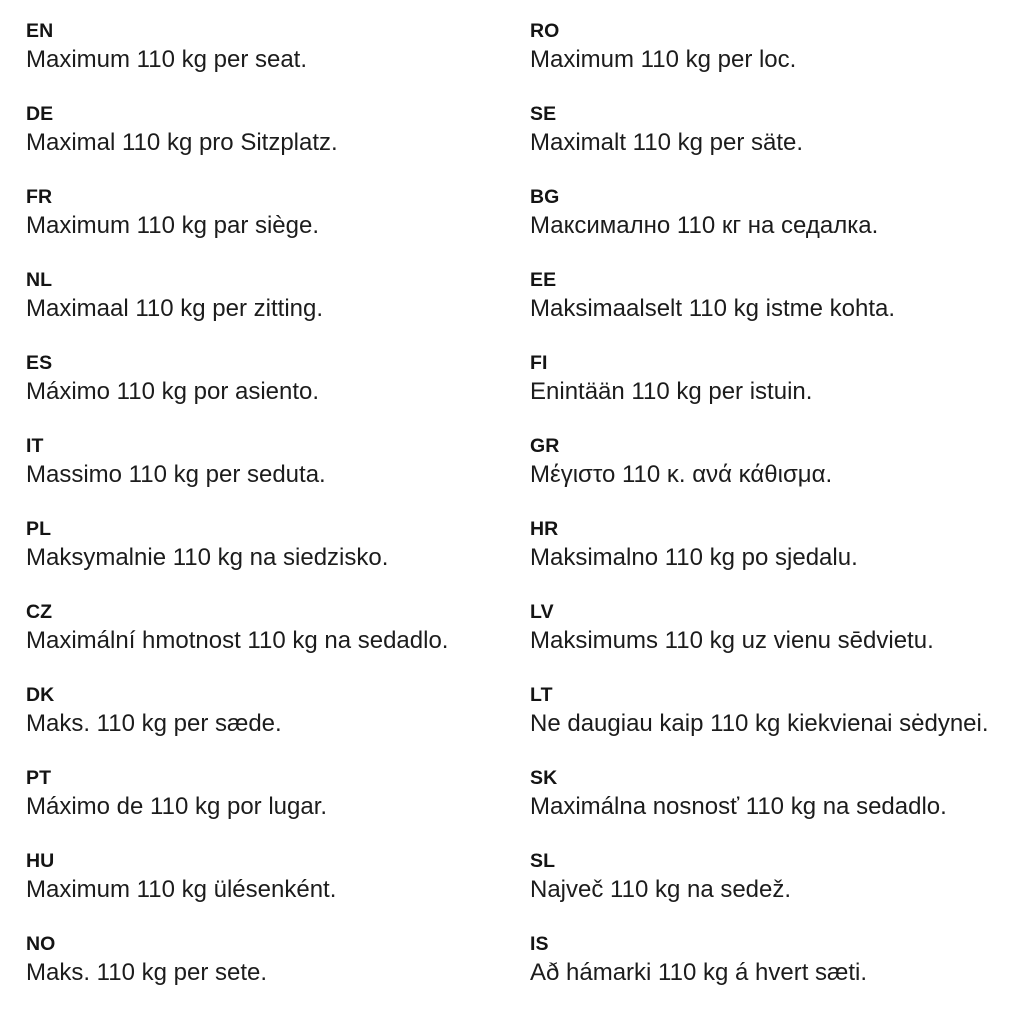  I want to click on language-text: Að hámarki 110 kg á hvert sæti., so click(699, 972).